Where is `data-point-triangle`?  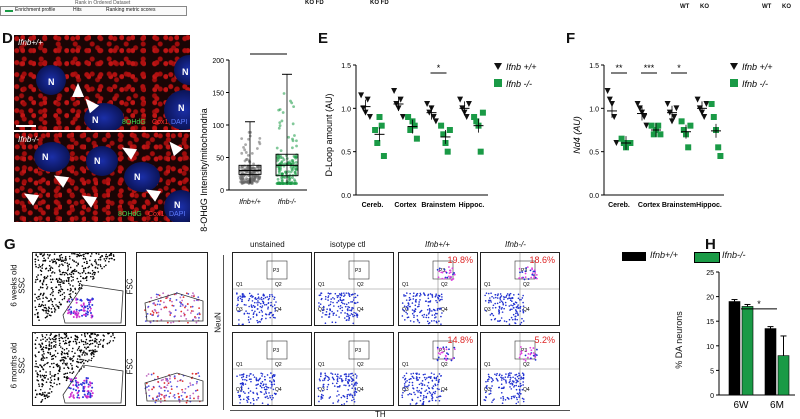
data-point-triangle is located at coordinates (644, 117).